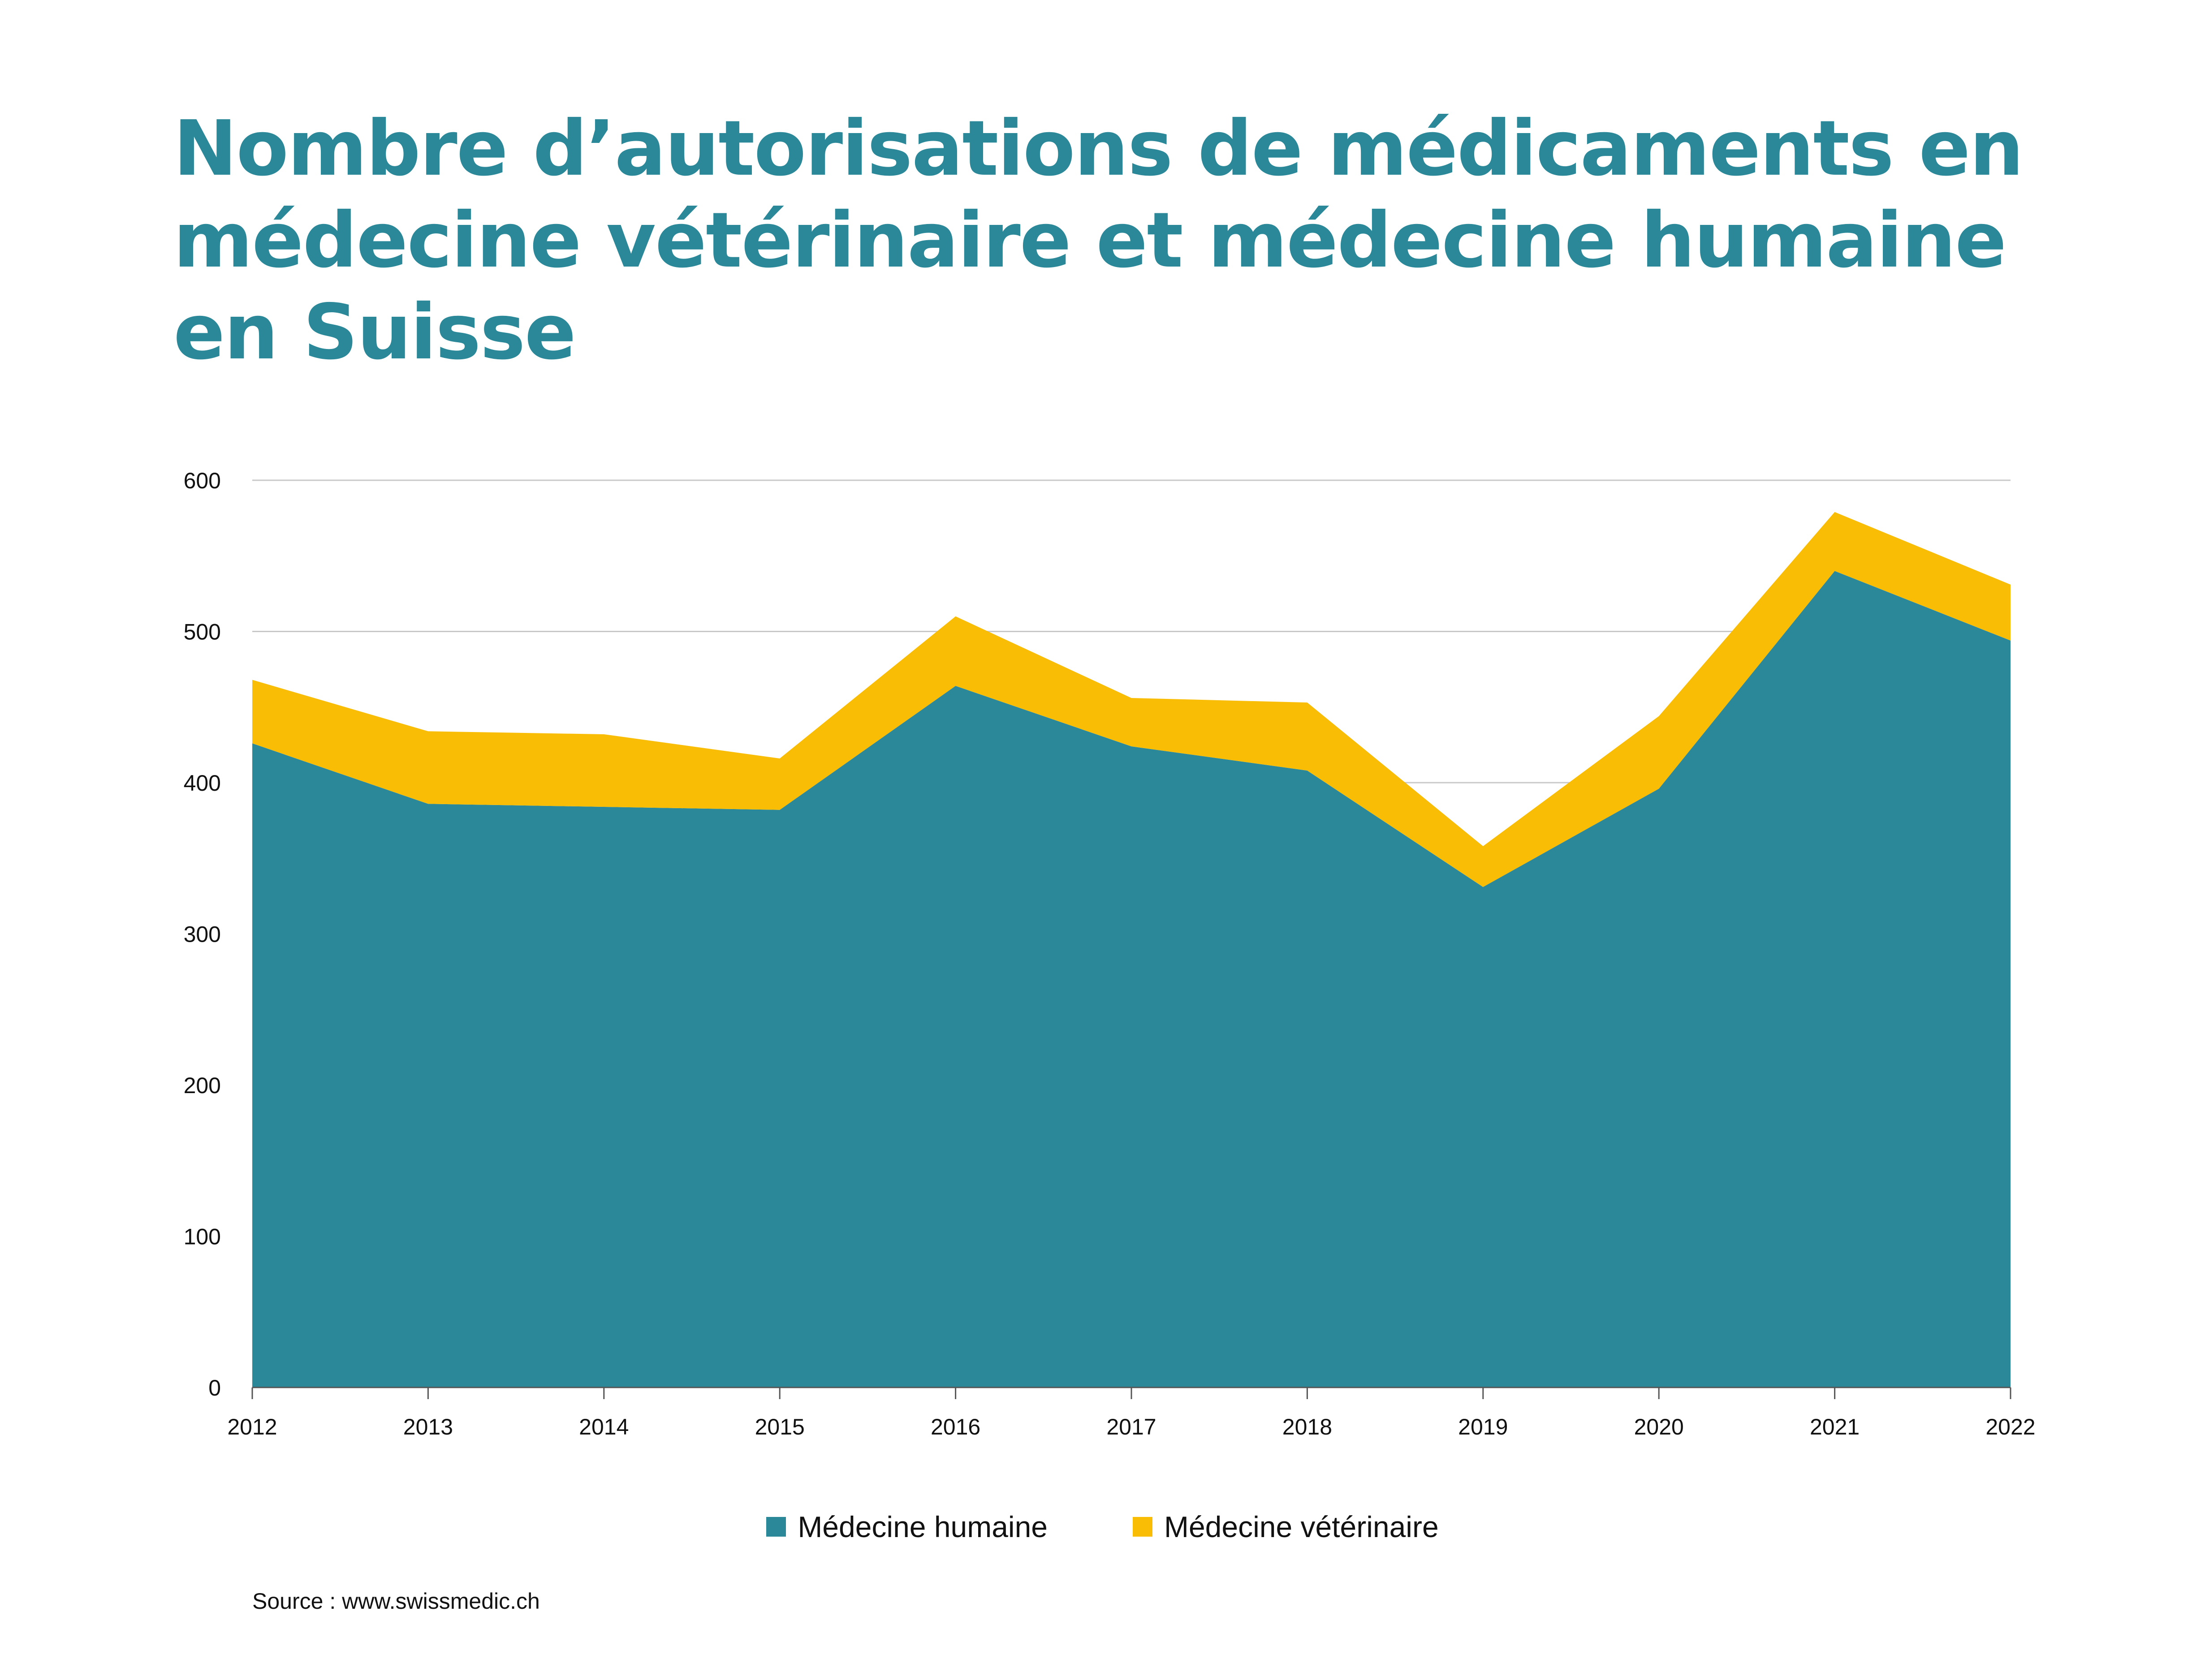 This screenshot has height=1680, width=2205. Describe the element at coordinates (1102, 1527) in the screenshot. I see `legend: Médecine humaine Médecine vétérinaire` at that location.